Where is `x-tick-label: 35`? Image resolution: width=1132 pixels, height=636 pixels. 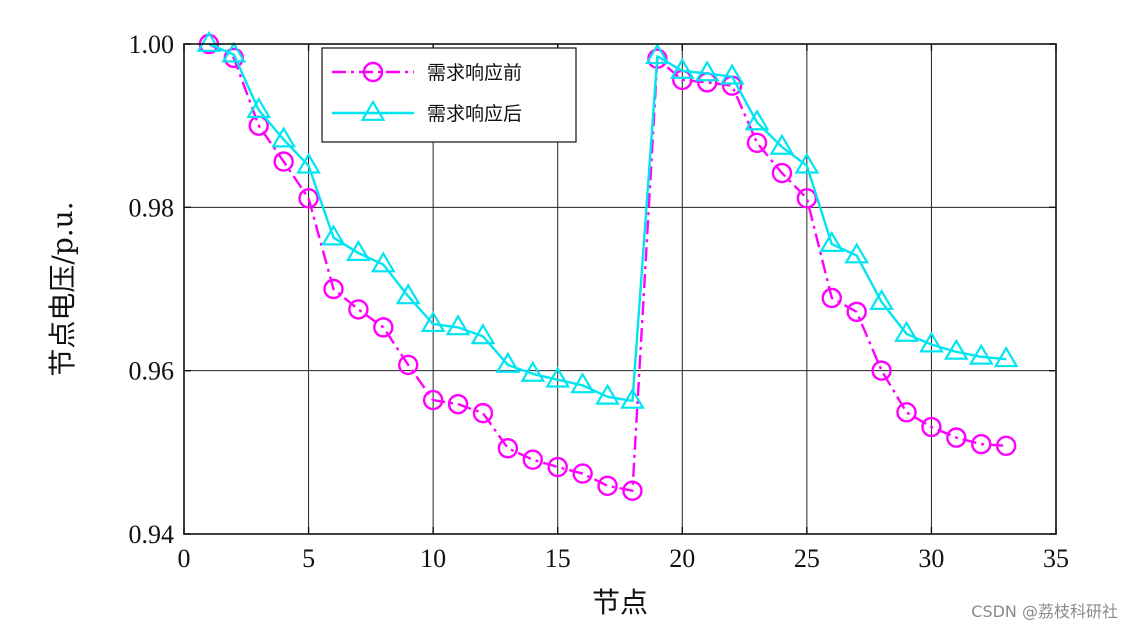
x-tick-label: 35 is located at coordinates (1056, 558).